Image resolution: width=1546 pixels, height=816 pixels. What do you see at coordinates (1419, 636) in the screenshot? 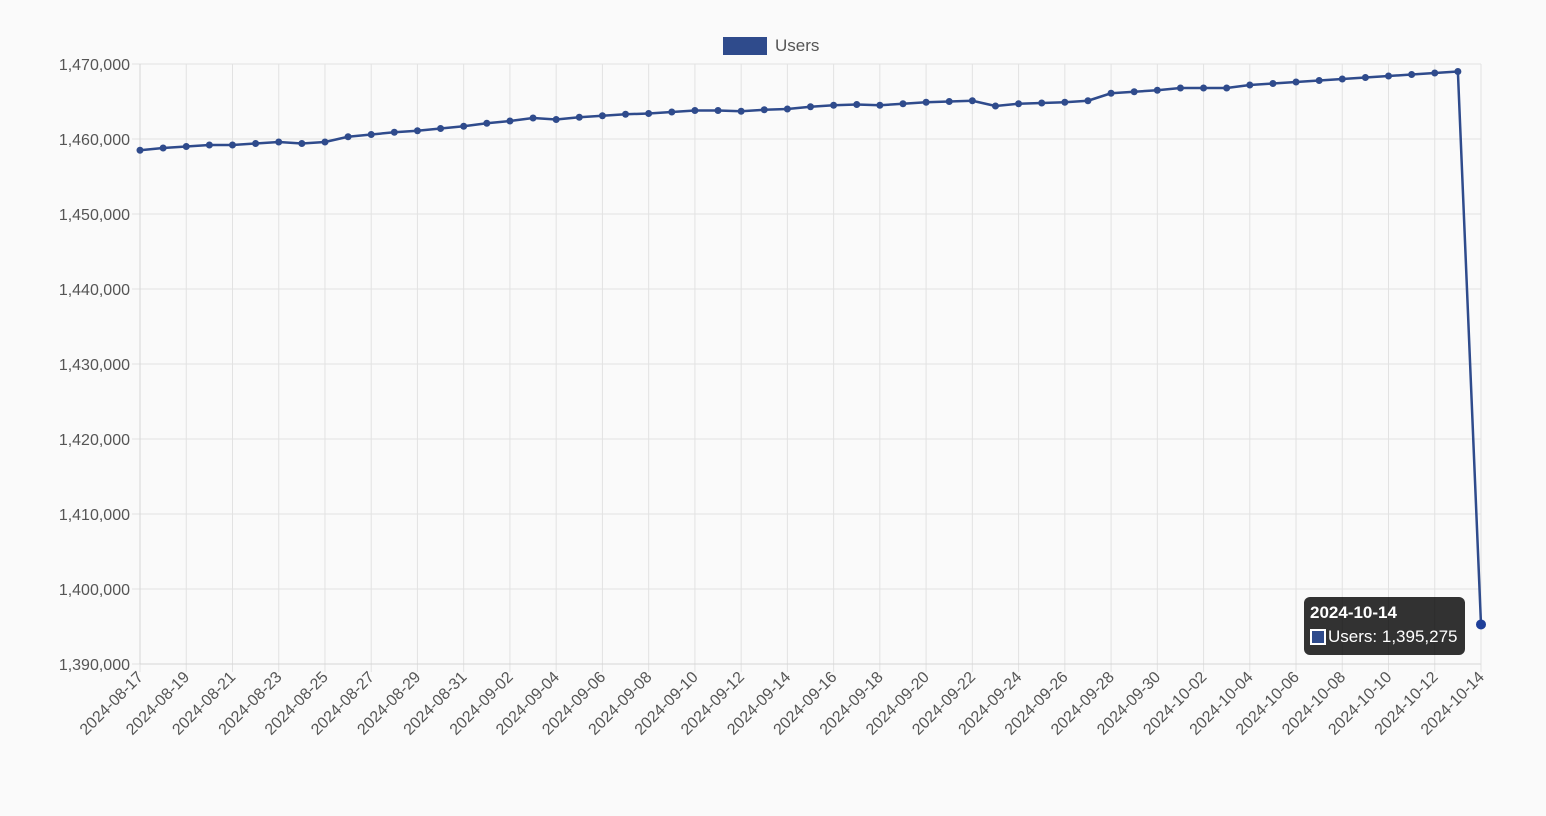
I see `tooltip-value: 1,395,275` at bounding box center [1419, 636].